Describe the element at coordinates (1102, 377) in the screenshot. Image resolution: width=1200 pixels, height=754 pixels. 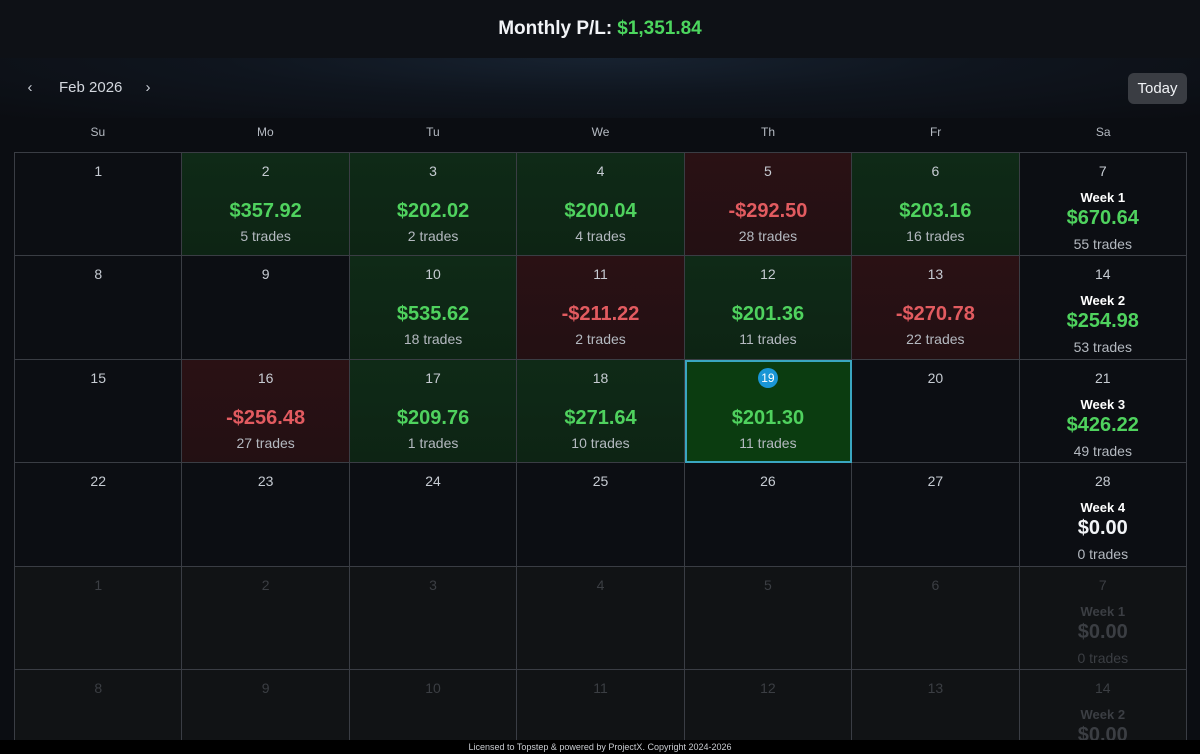
I see `day-number: 21` at that location.